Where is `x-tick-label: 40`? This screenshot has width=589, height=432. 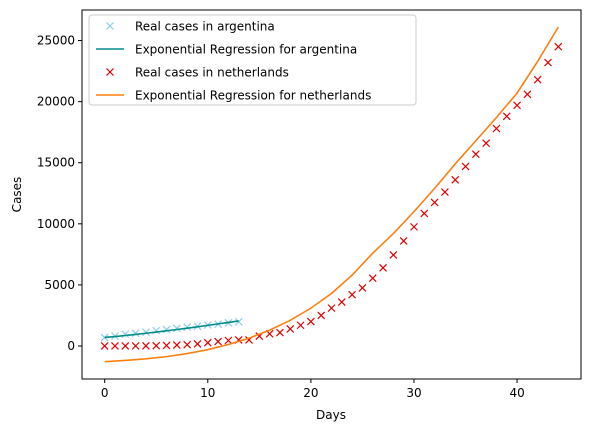
x-tick-label: 40 is located at coordinates (516, 393).